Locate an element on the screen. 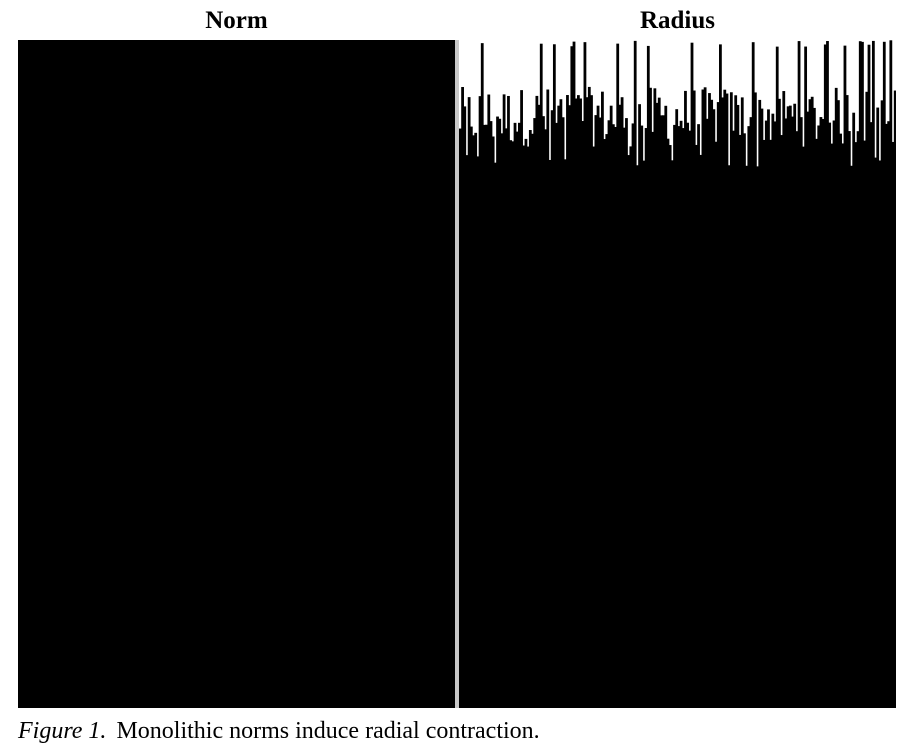  radius-panel-title: Radius is located at coordinates (677, 20).